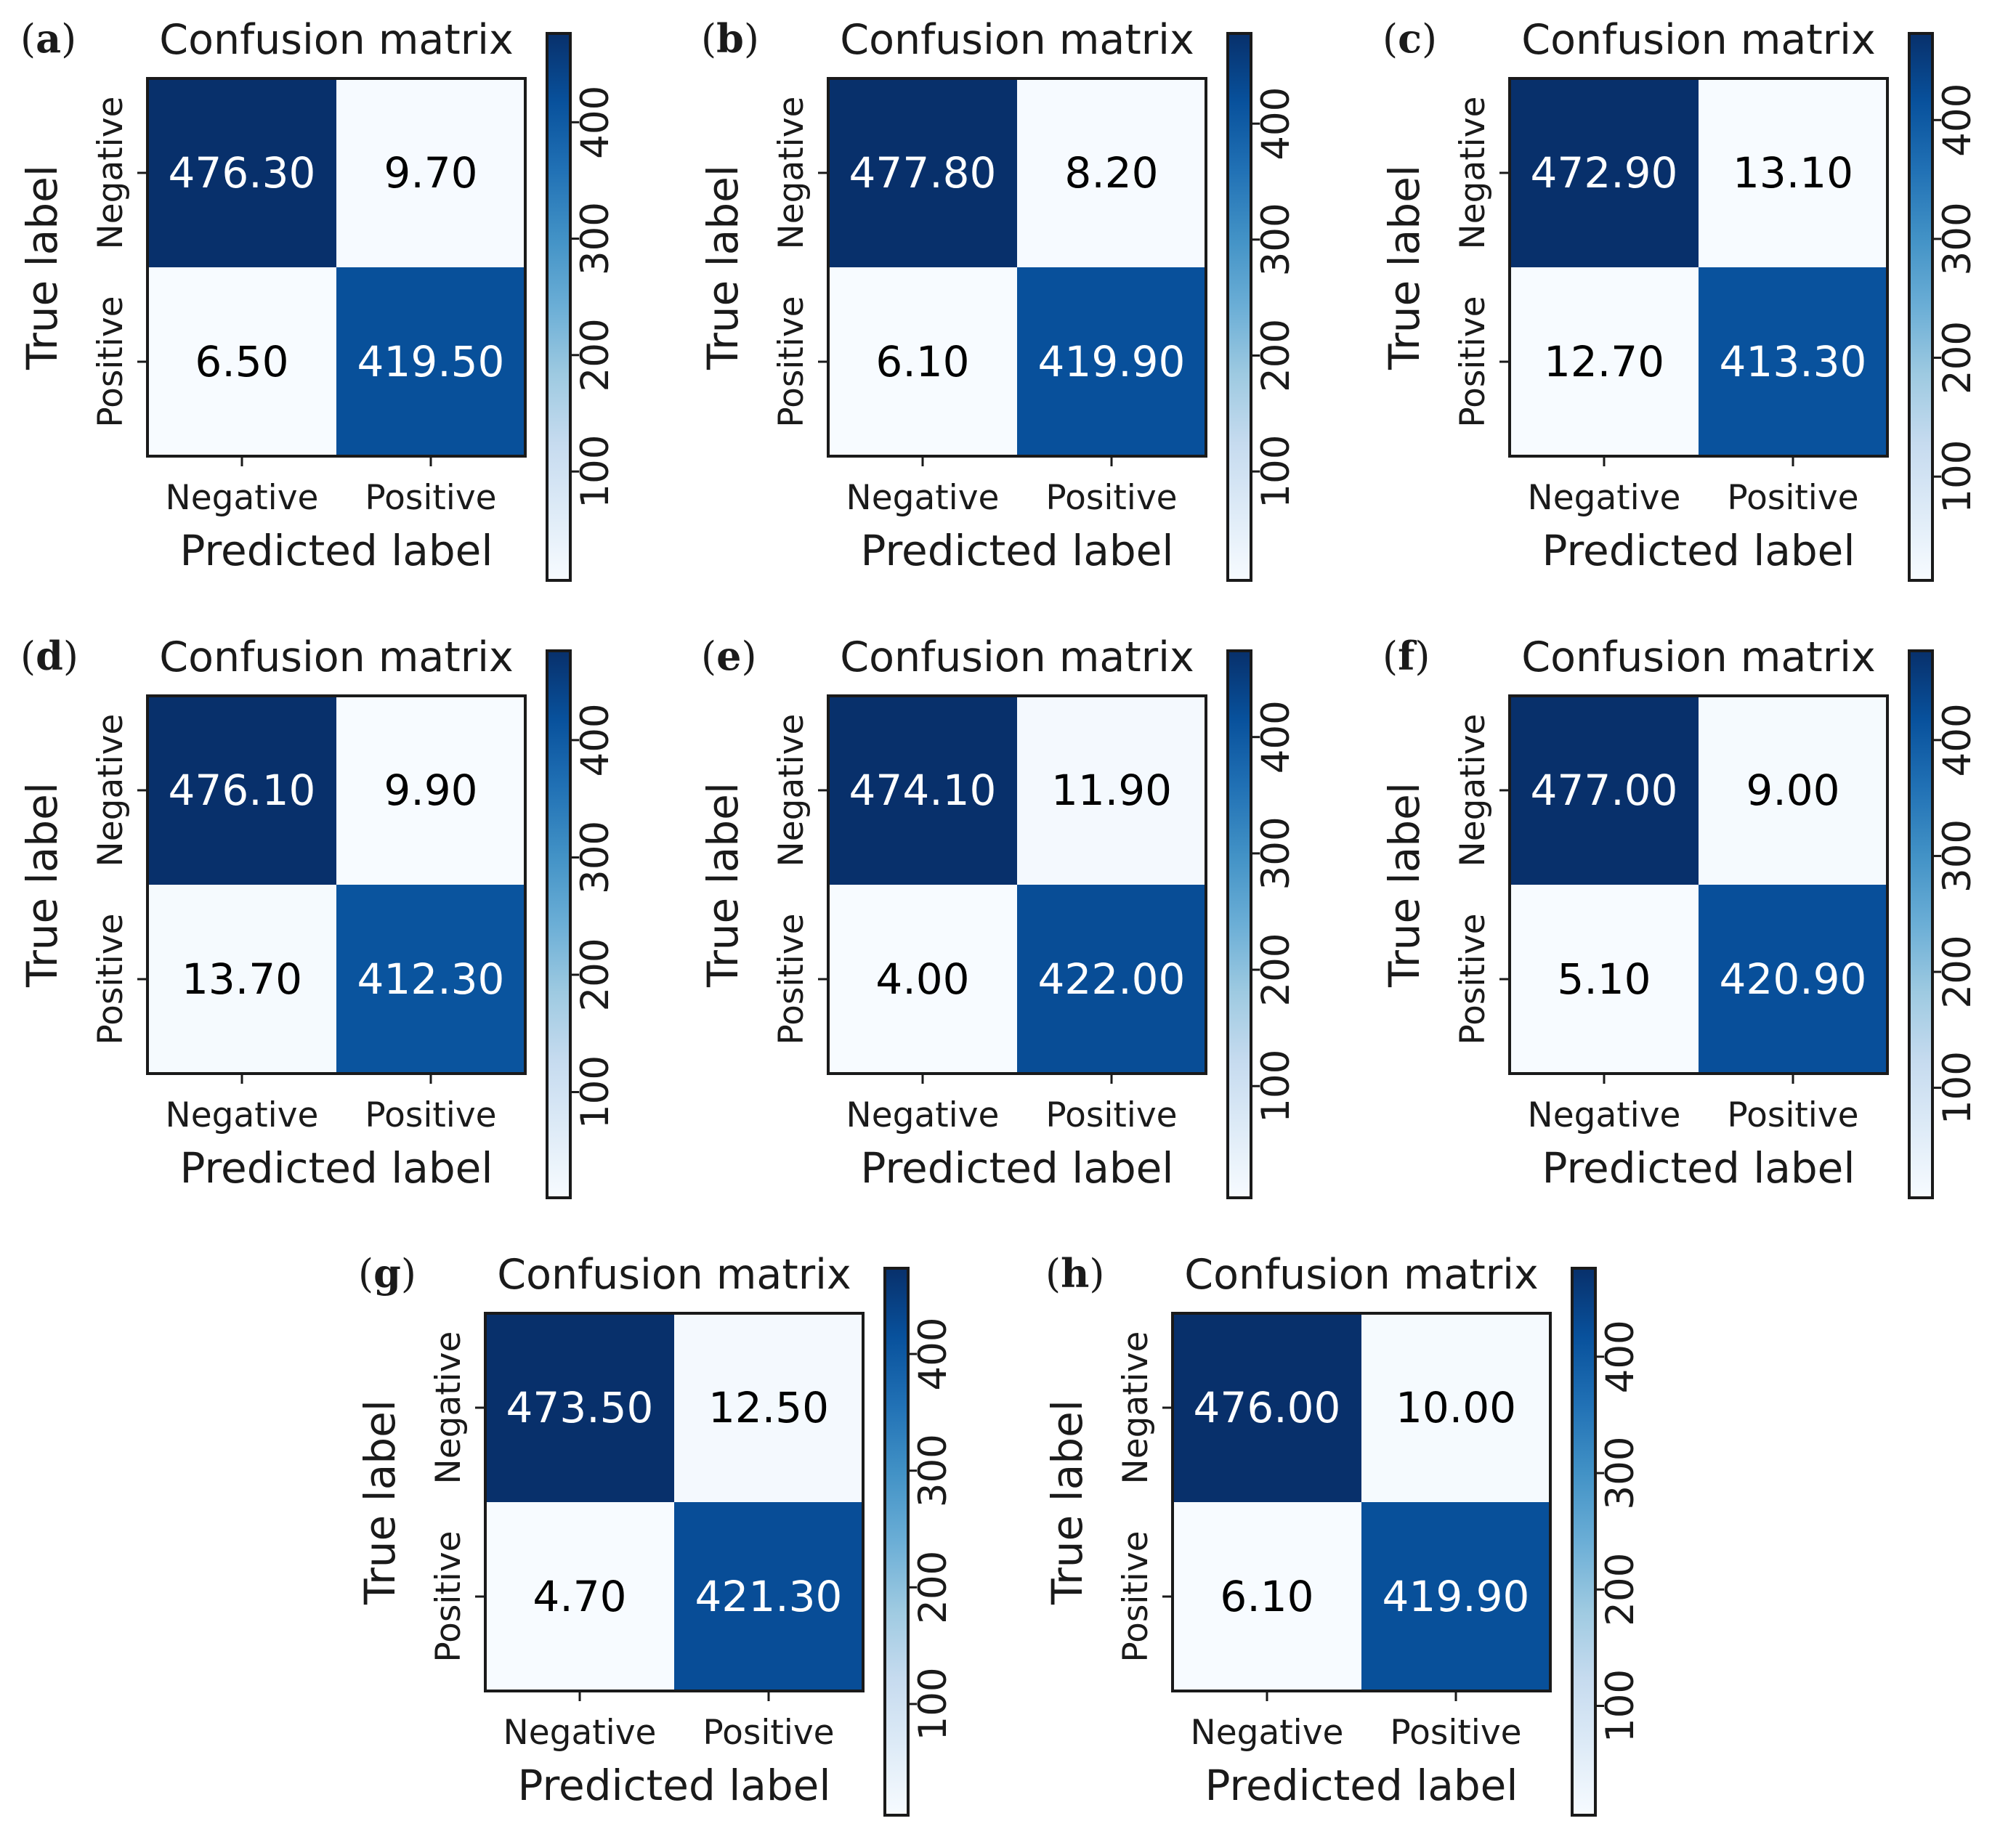 This screenshot has width=2016, height=1821. I want to click on colorbar-tick-label-b-1: 200, so click(1276, 355).